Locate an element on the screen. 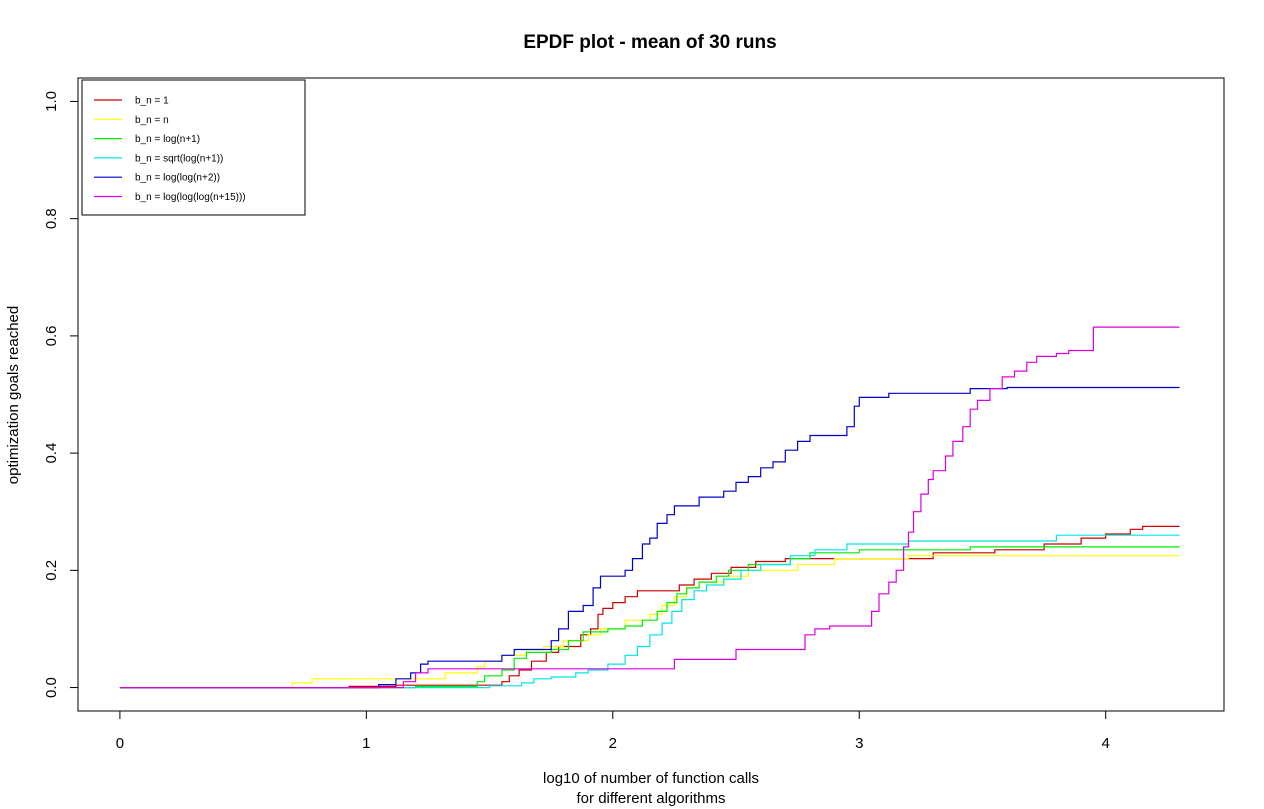 The height and width of the screenshot is (809, 1264). x-tick-label: 2 is located at coordinates (613, 743).